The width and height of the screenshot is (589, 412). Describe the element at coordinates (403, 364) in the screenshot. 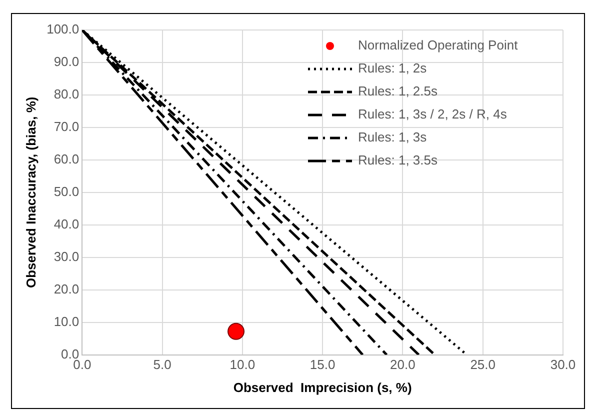

I see `x-tick-label: 20.0` at that location.